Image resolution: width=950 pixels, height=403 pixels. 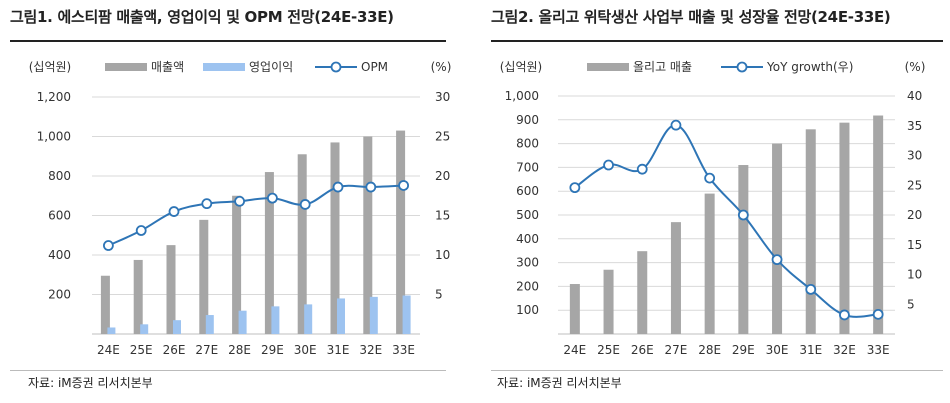 What do you see at coordinates (271, 67) in the screenshot?
I see `legend-label: 영업이익` at bounding box center [271, 67].